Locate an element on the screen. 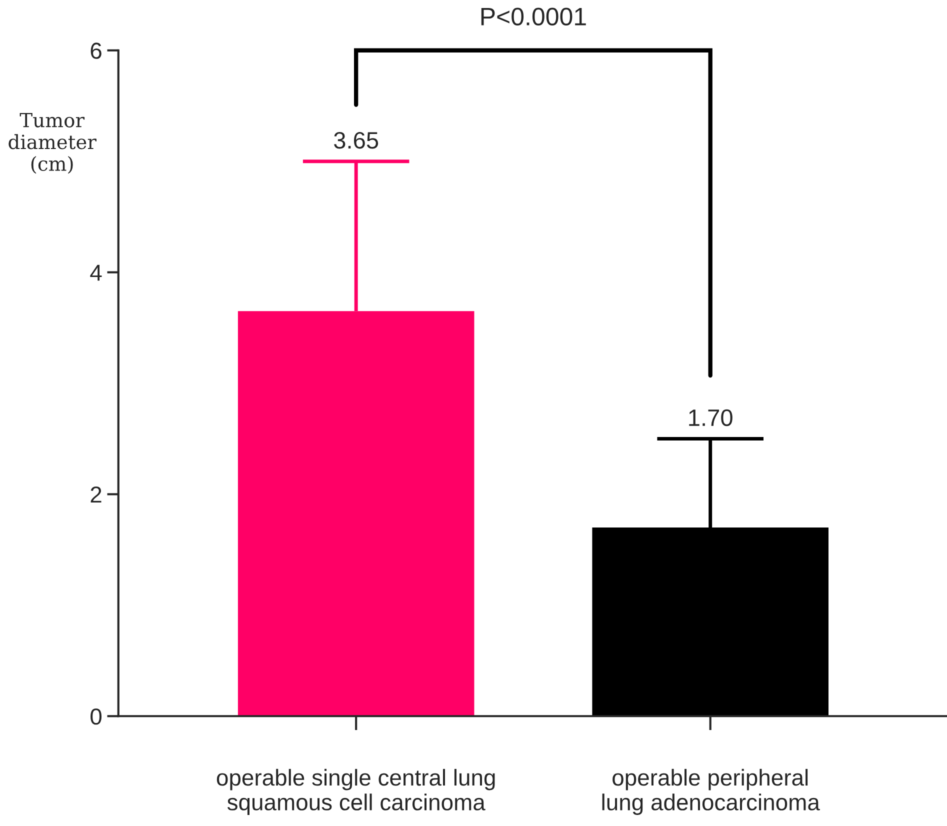  y-tick-label: 6 is located at coordinates (96, 50).